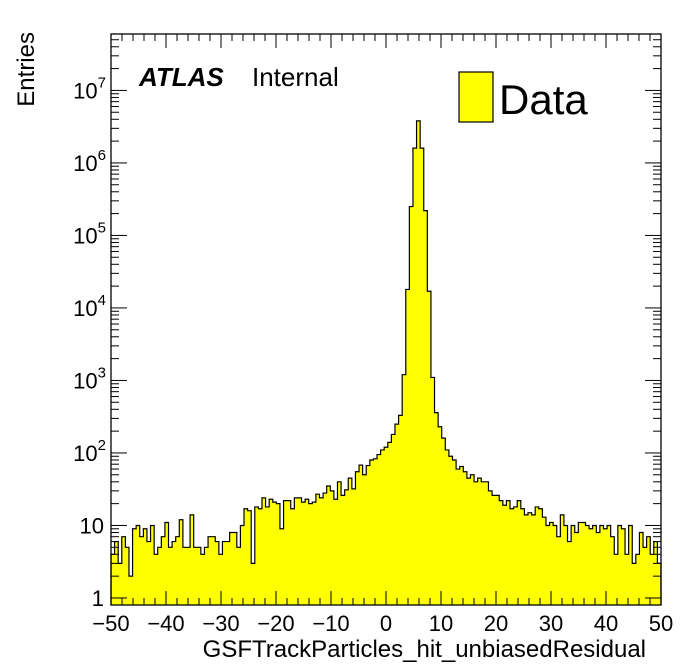 This screenshot has width=696, height=672. I want to click on y-tick-label: 10⁶, so click(89, 161).